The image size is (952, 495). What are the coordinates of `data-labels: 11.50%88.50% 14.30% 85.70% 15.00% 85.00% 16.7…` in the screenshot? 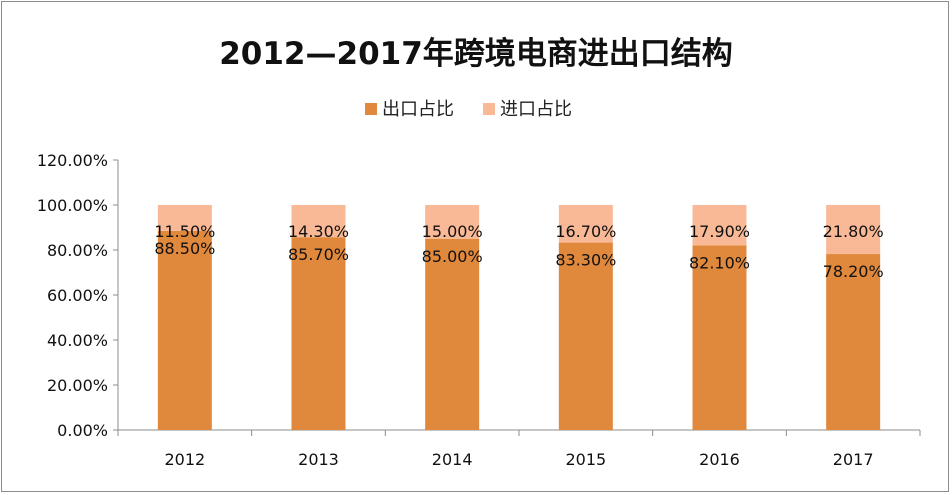 It's located at (518, 251).